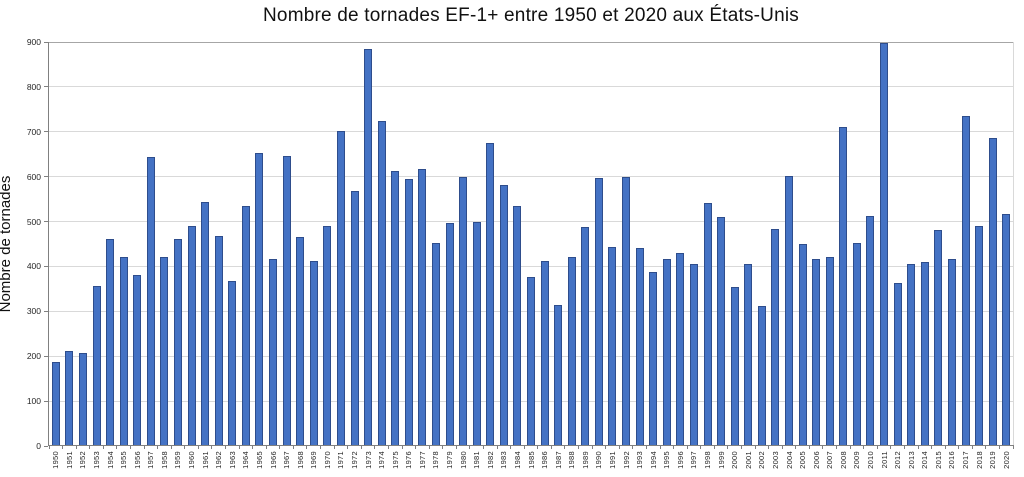 This screenshot has height=477, width=1024. I want to click on bar-1989, so click(585, 336).